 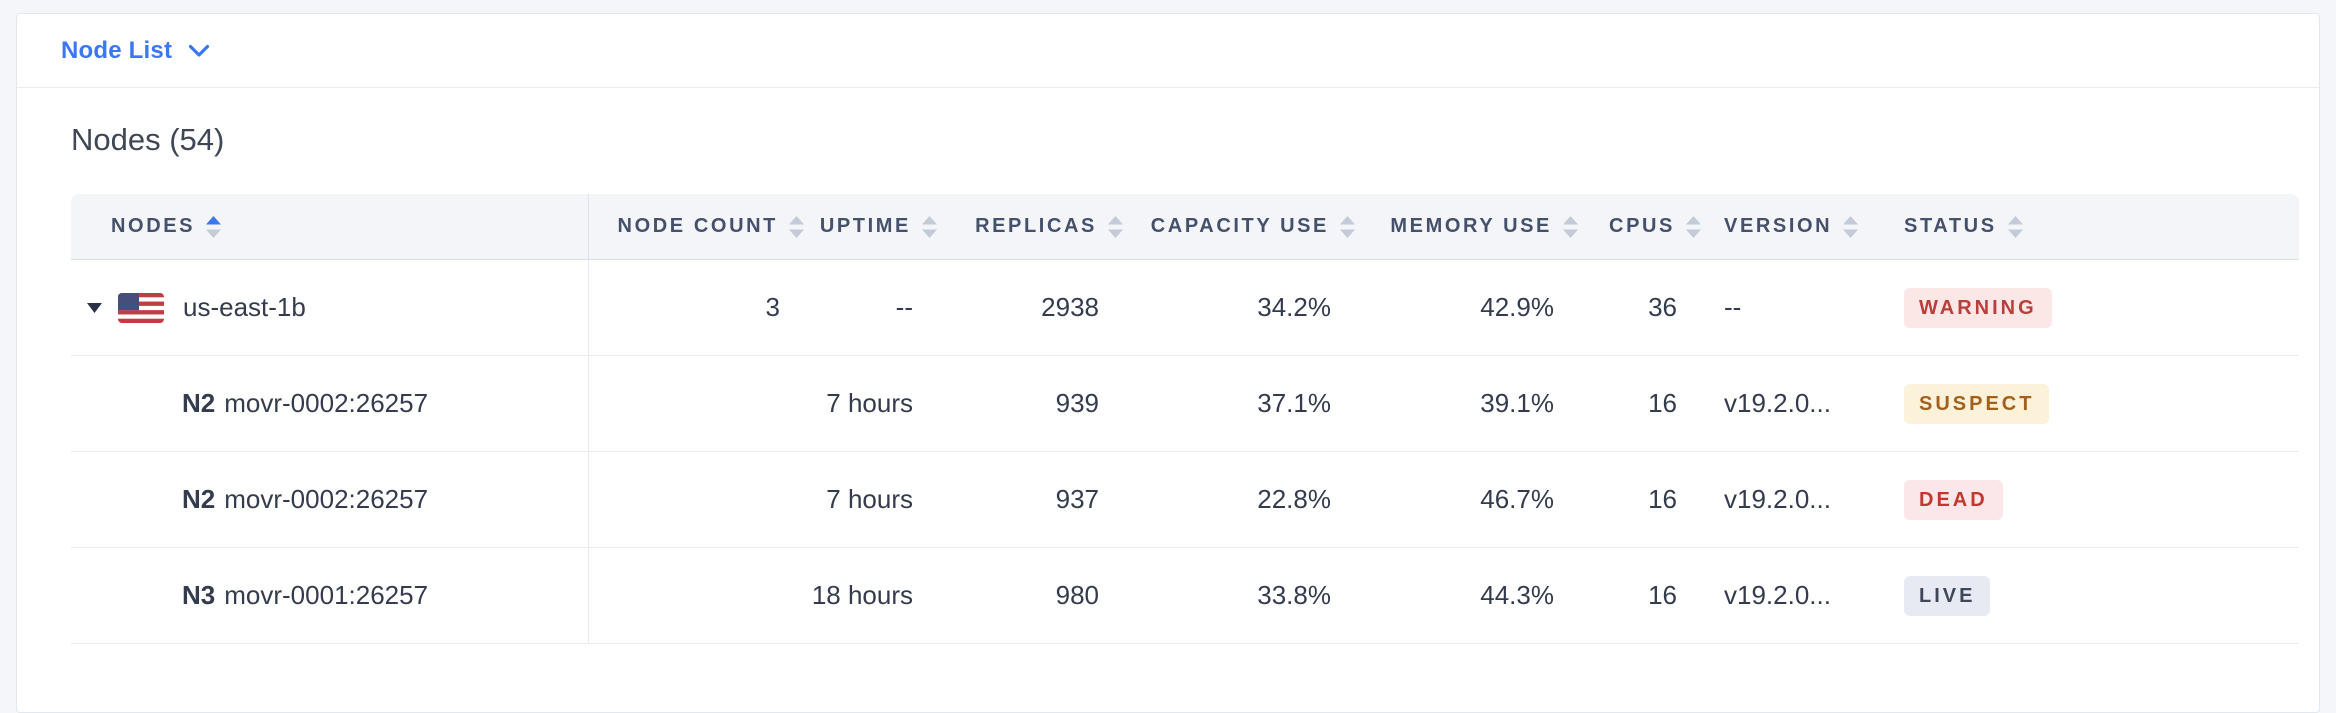 What do you see at coordinates (1662, 307) in the screenshot?
I see `cell-cpus: 36` at bounding box center [1662, 307].